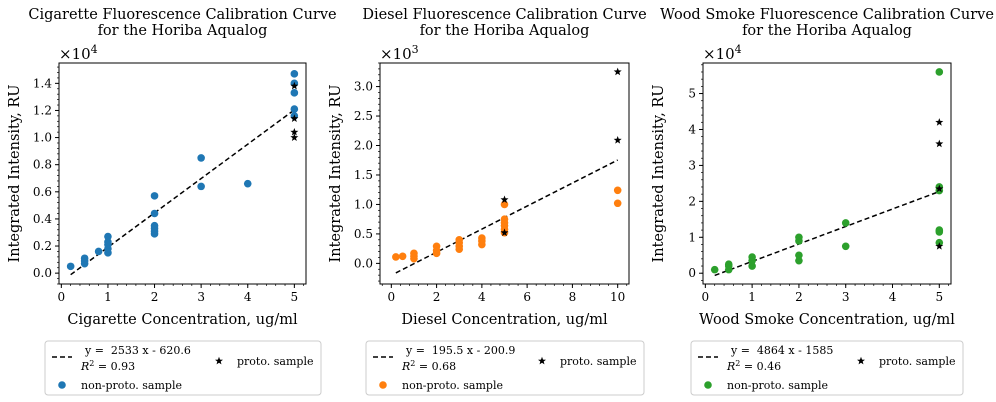  Describe the element at coordinates (722, 53) in the screenshot. I see `axis-offset-label: ×10⁴` at that location.